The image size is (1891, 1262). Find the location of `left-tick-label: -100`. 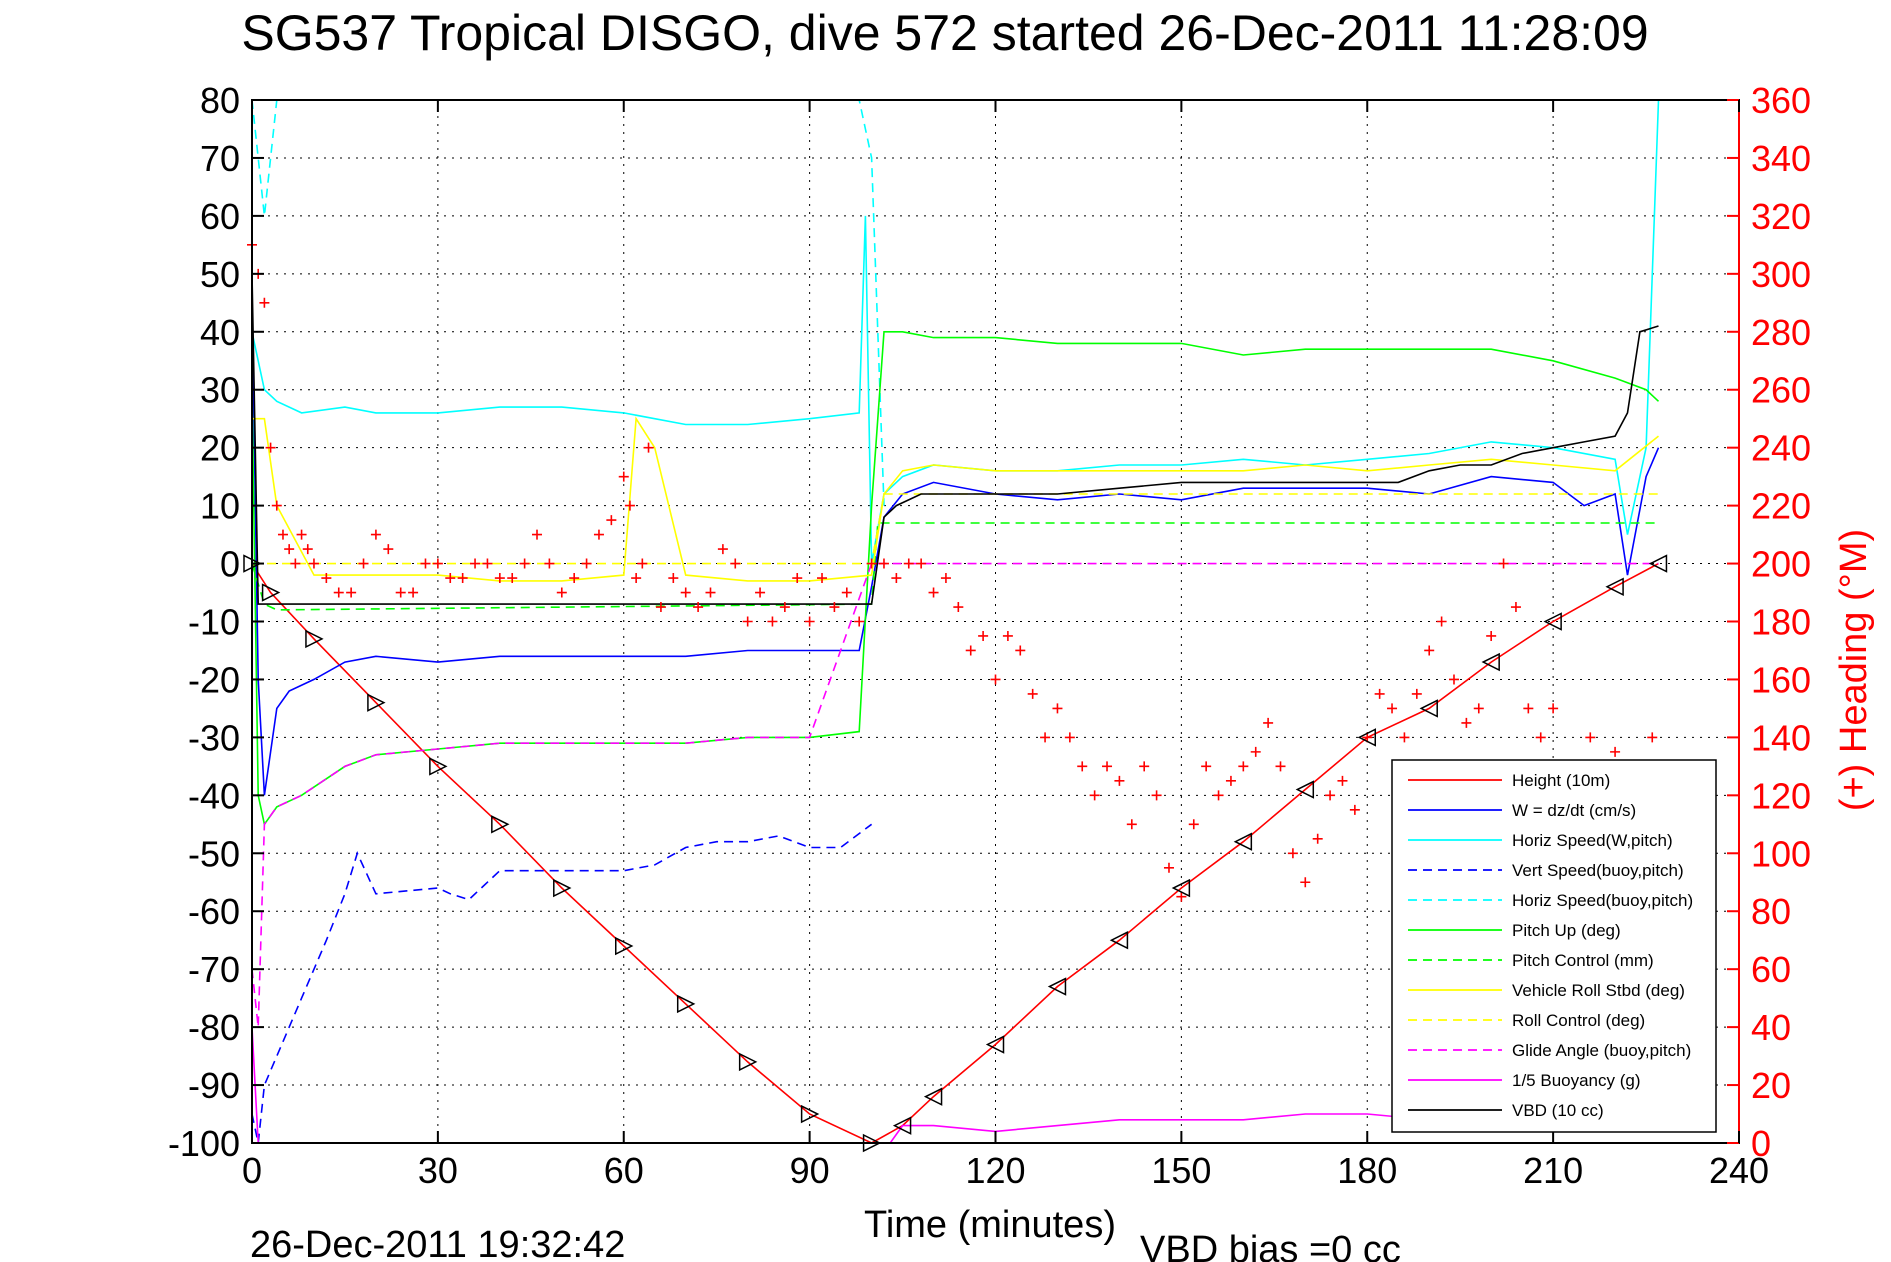

left-tick-label: -100 is located at coordinates (204, 1143).